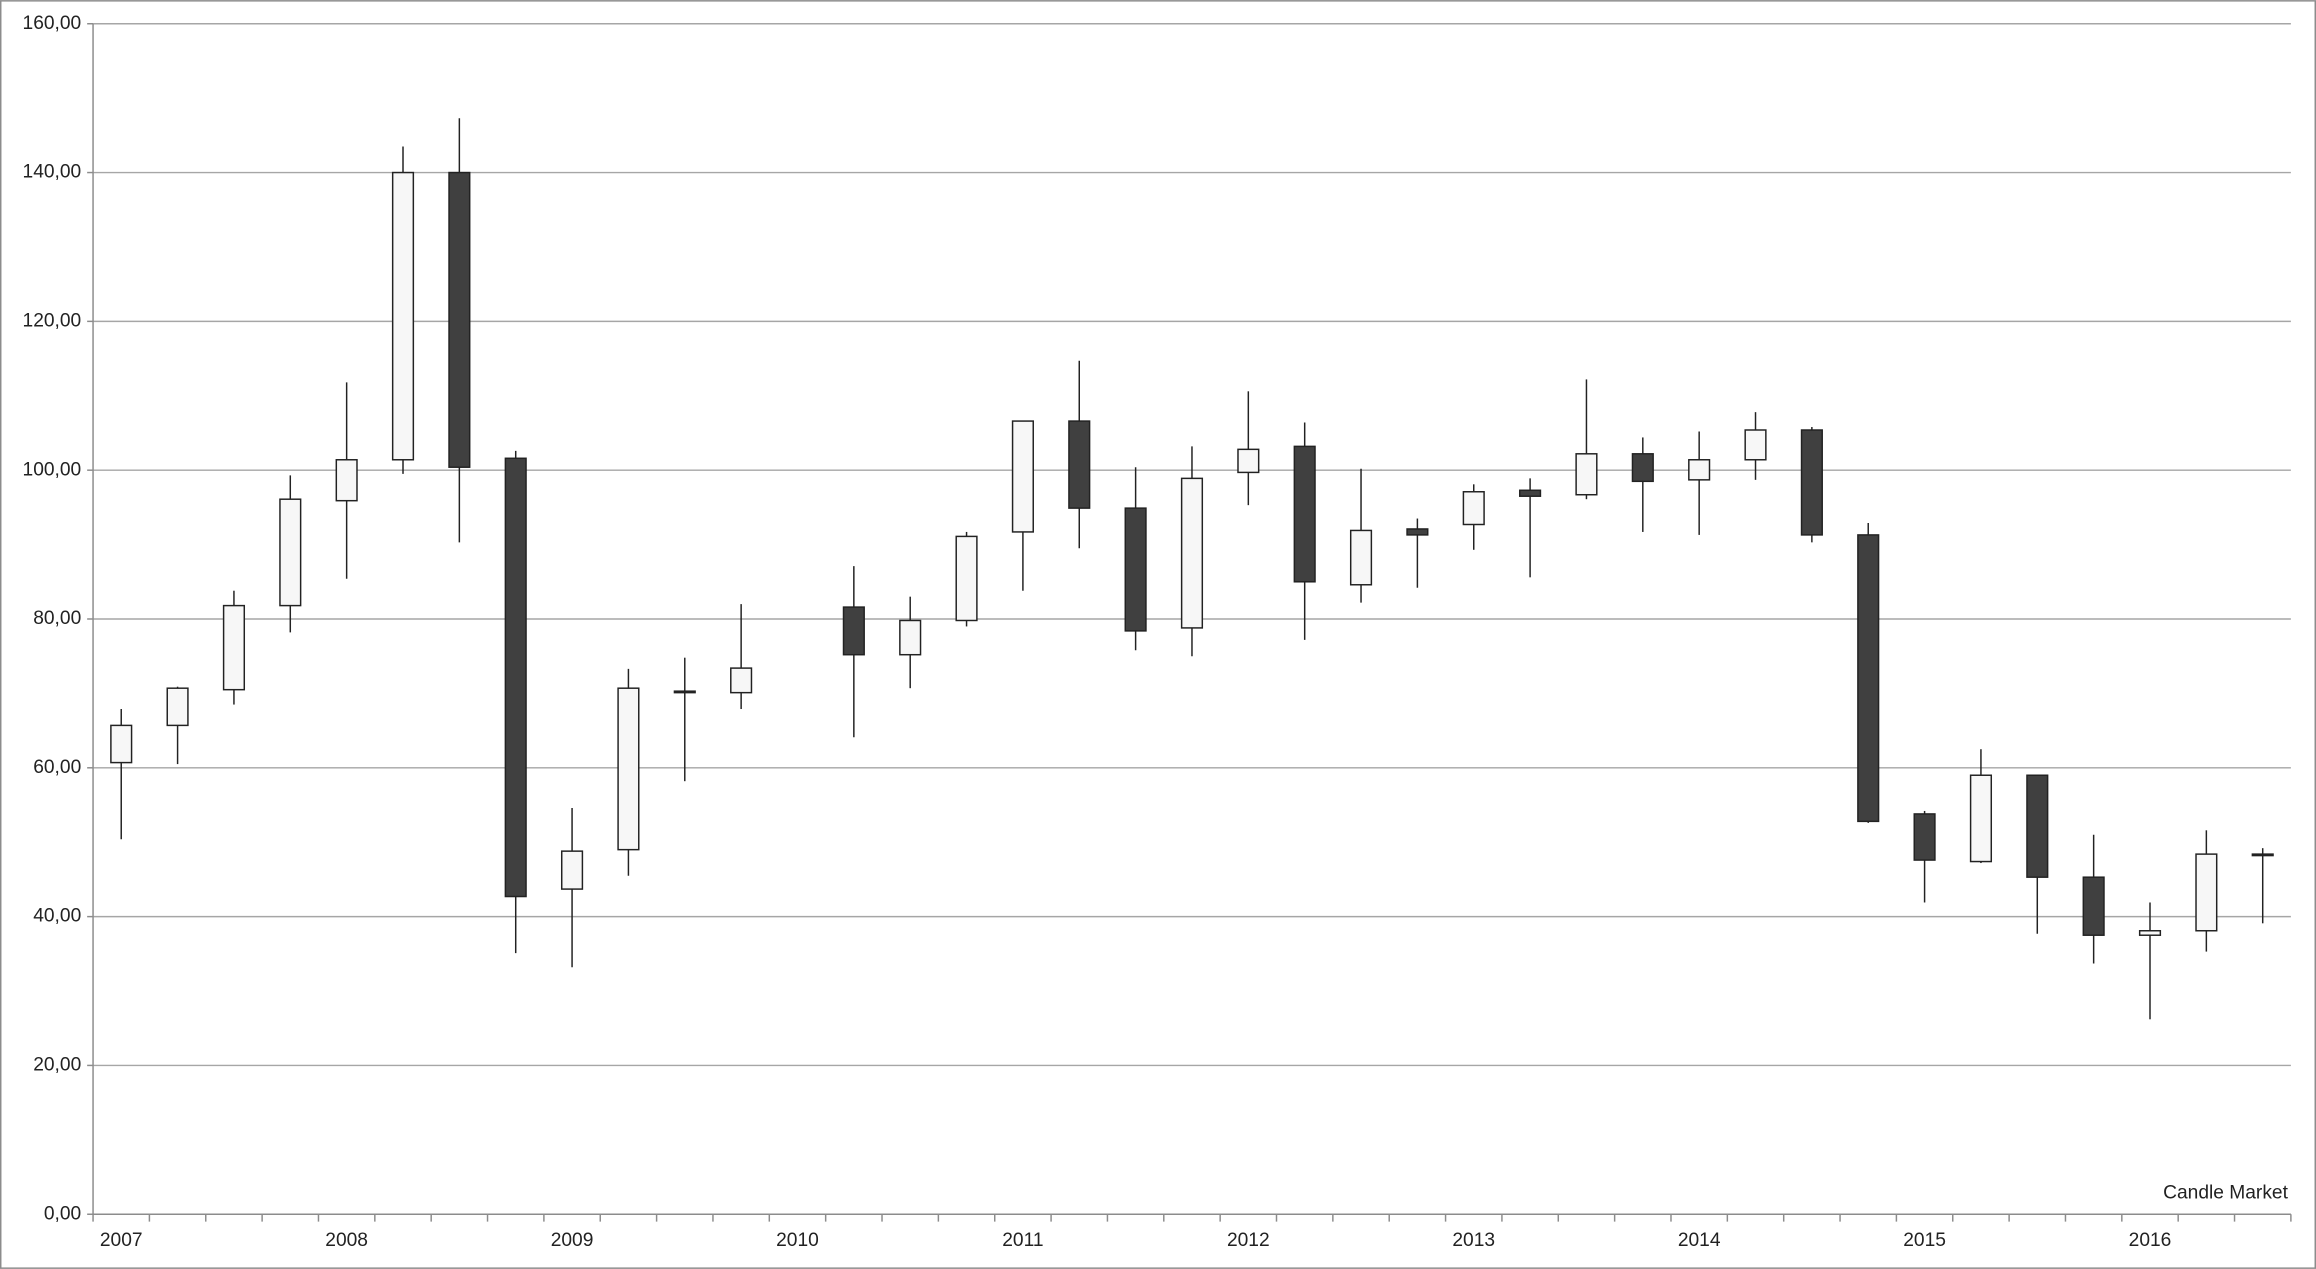 The image size is (2316, 1269). What do you see at coordinates (1699, 1240) in the screenshot?
I see `x-tick-label: 2014` at bounding box center [1699, 1240].